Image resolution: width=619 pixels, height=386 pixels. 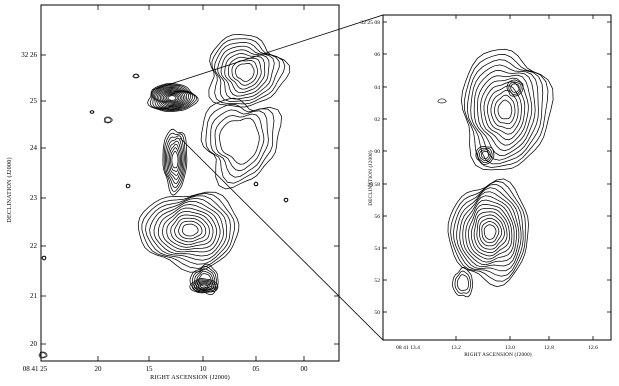 I want to click on right-y-tick-label: 32 25 08, so click(x=370, y=23).